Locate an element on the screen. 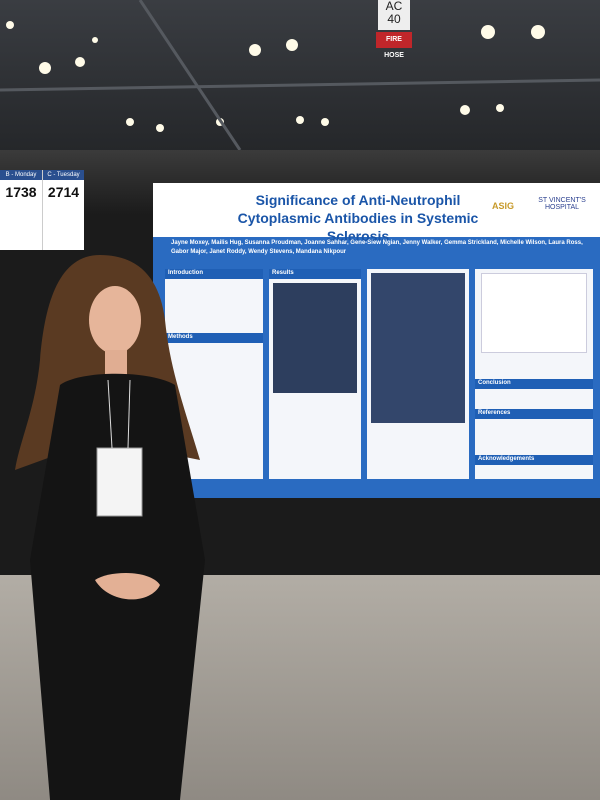 The height and width of the screenshot is (800, 600). section-heading: Conclusion is located at coordinates (534, 384).